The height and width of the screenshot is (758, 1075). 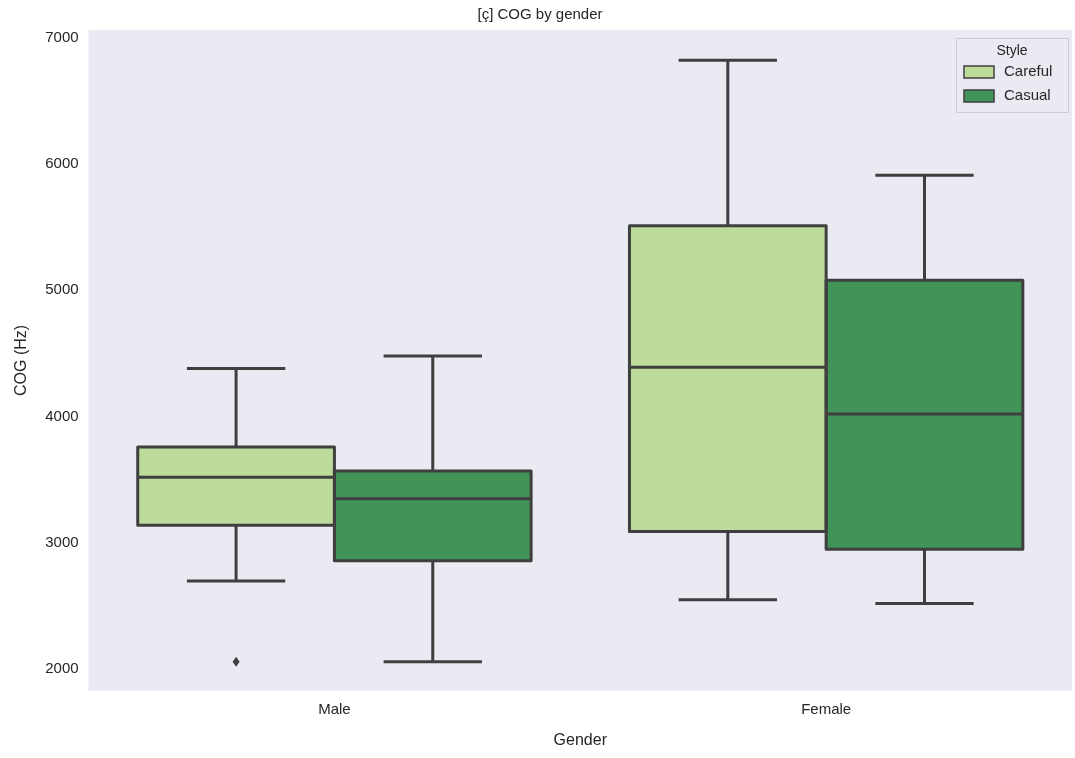 I want to click on chart-title: [ç] COG by gender, so click(x=540, y=14).